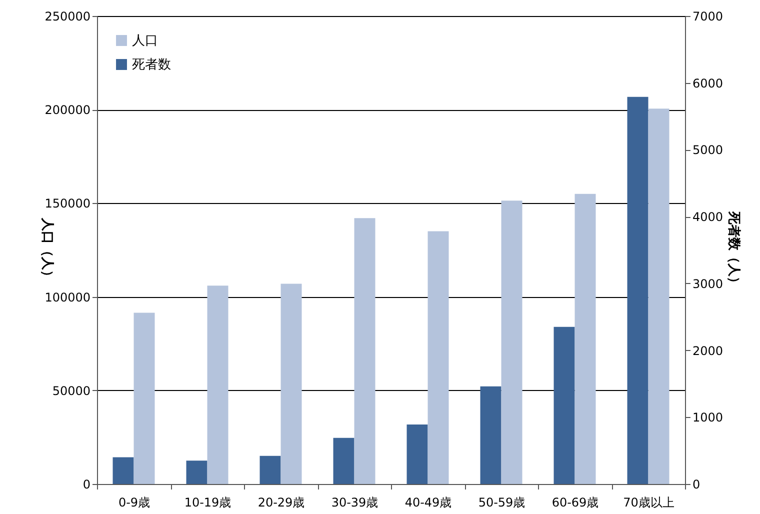 The image size is (760, 514). What do you see at coordinates (708, 217) in the screenshot?
I see `y2-tick-label: 4000` at bounding box center [708, 217].